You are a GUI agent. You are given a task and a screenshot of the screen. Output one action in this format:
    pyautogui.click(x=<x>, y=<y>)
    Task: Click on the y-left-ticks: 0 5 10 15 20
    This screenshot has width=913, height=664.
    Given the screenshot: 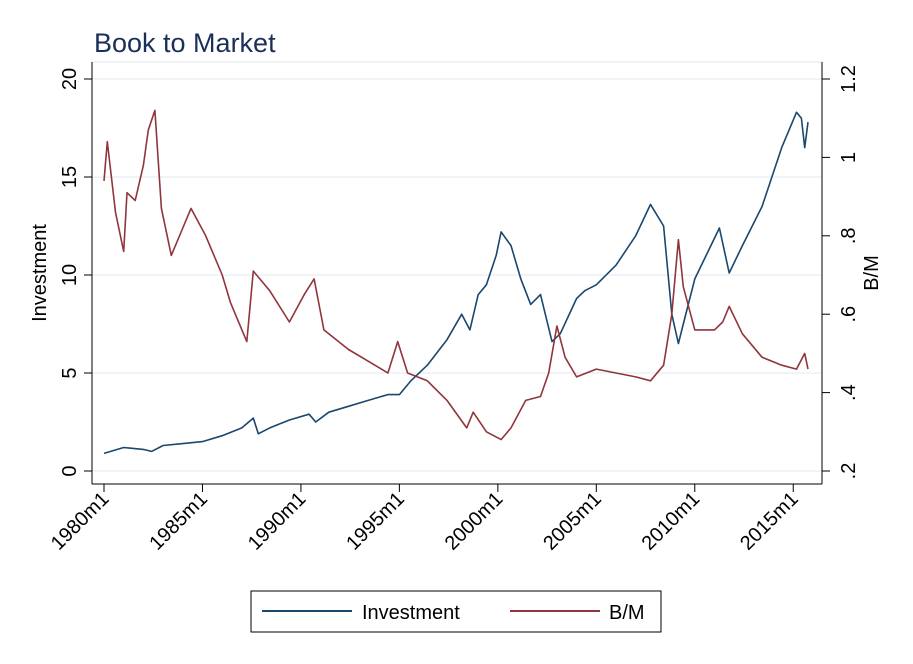 What is the action you would take?
    pyautogui.click(x=75, y=272)
    